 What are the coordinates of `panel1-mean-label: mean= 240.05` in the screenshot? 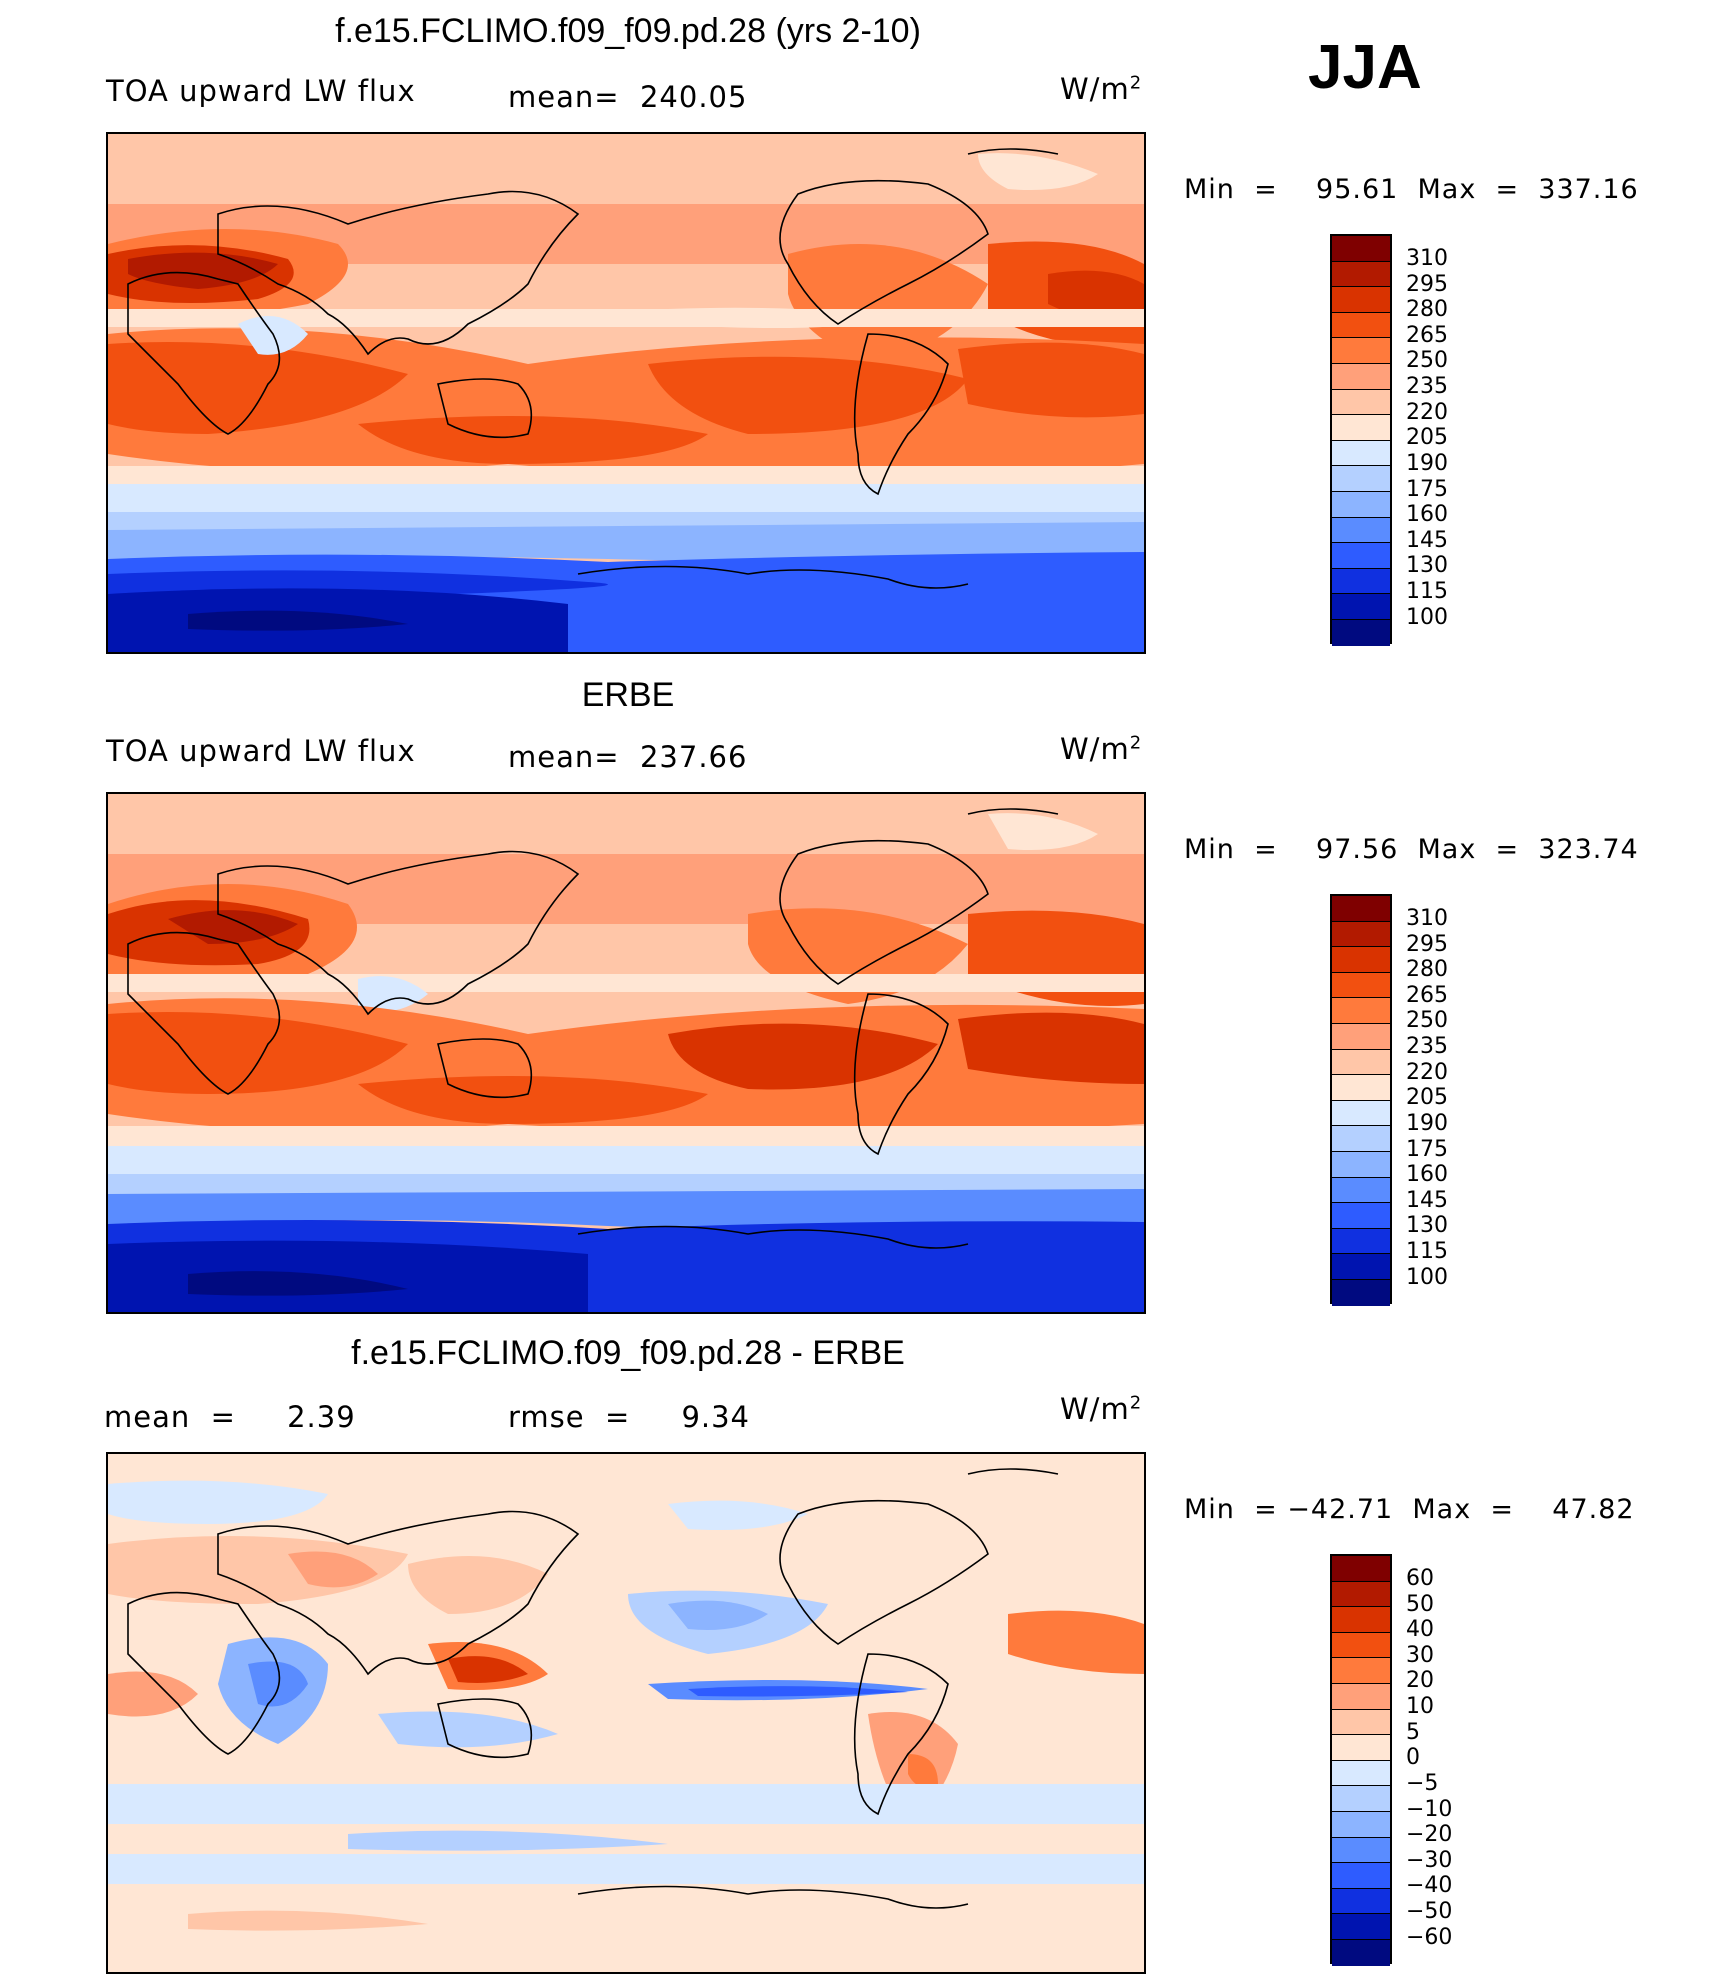 It's located at (628, 97).